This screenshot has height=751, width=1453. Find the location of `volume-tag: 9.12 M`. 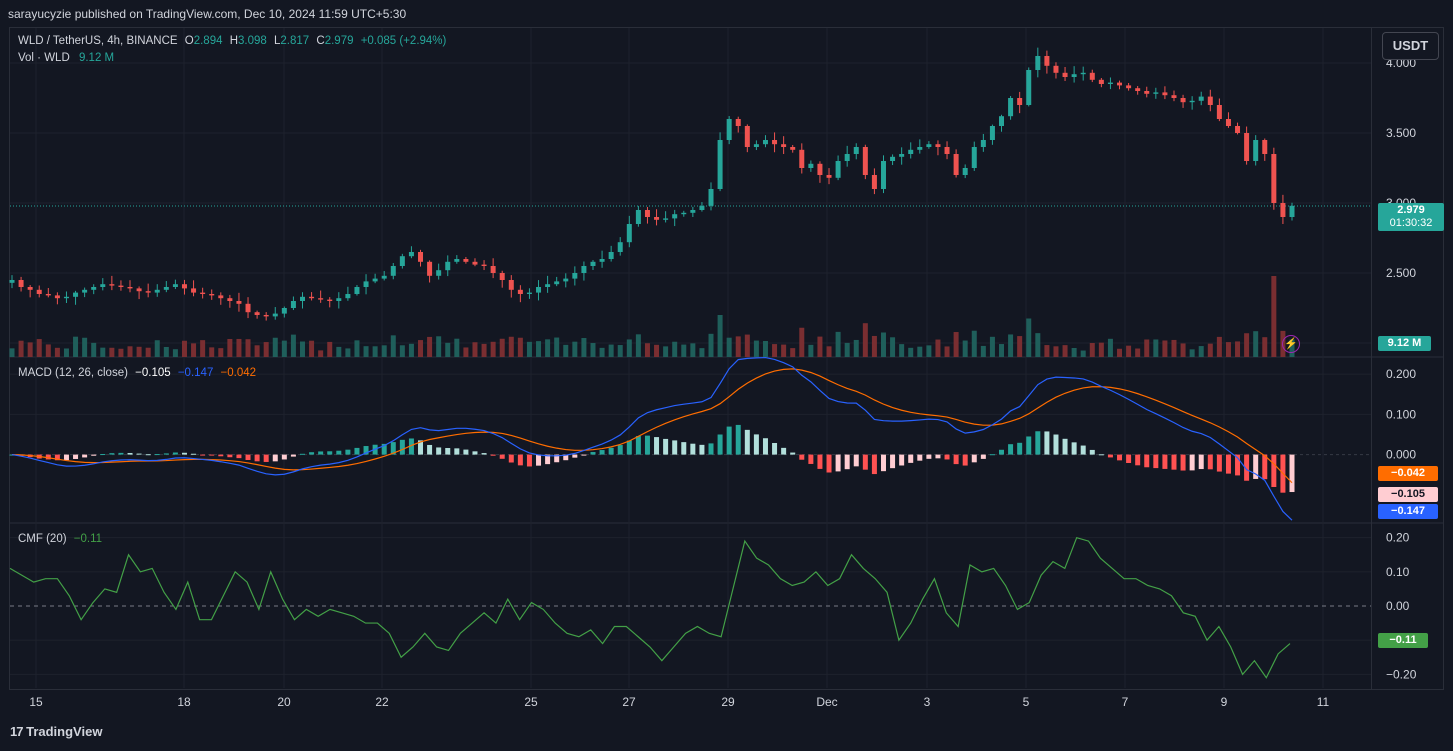

volume-tag: 9.12 M is located at coordinates (1404, 343).